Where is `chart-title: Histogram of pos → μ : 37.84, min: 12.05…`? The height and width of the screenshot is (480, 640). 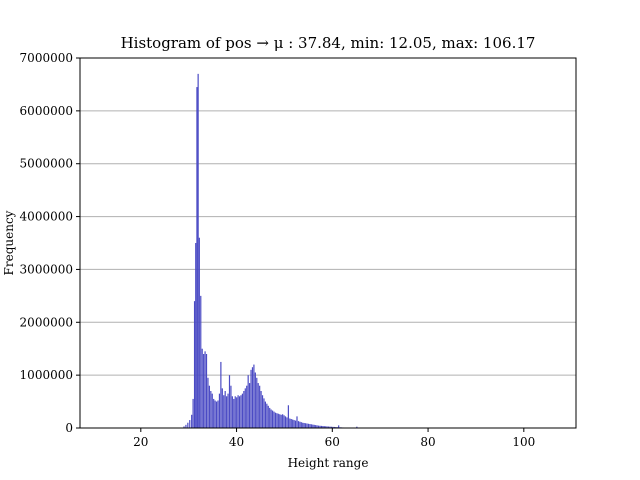
chart-title: Histogram of pos → μ : 37.84, min: 12.05… is located at coordinates (328, 43).